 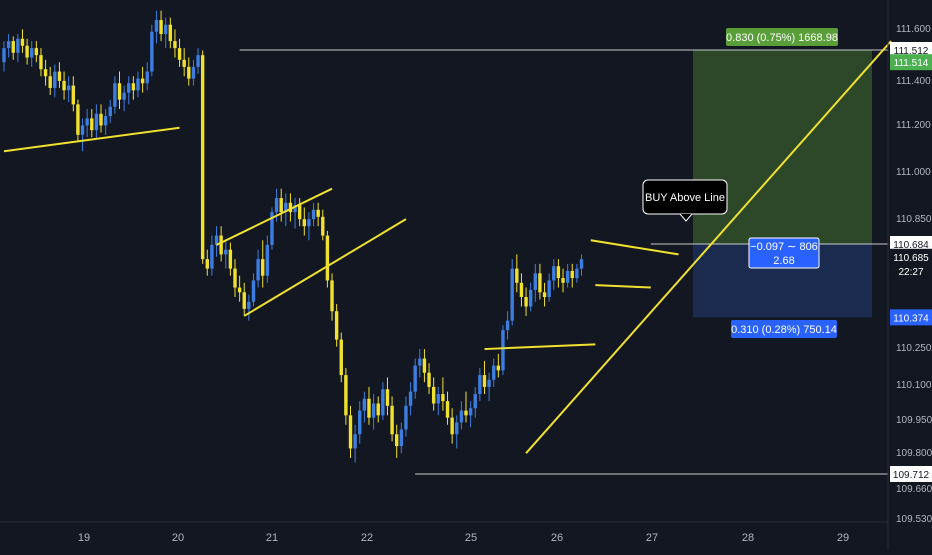 What do you see at coordinates (84, 538) in the screenshot?
I see `x-tick-label: 19` at bounding box center [84, 538].